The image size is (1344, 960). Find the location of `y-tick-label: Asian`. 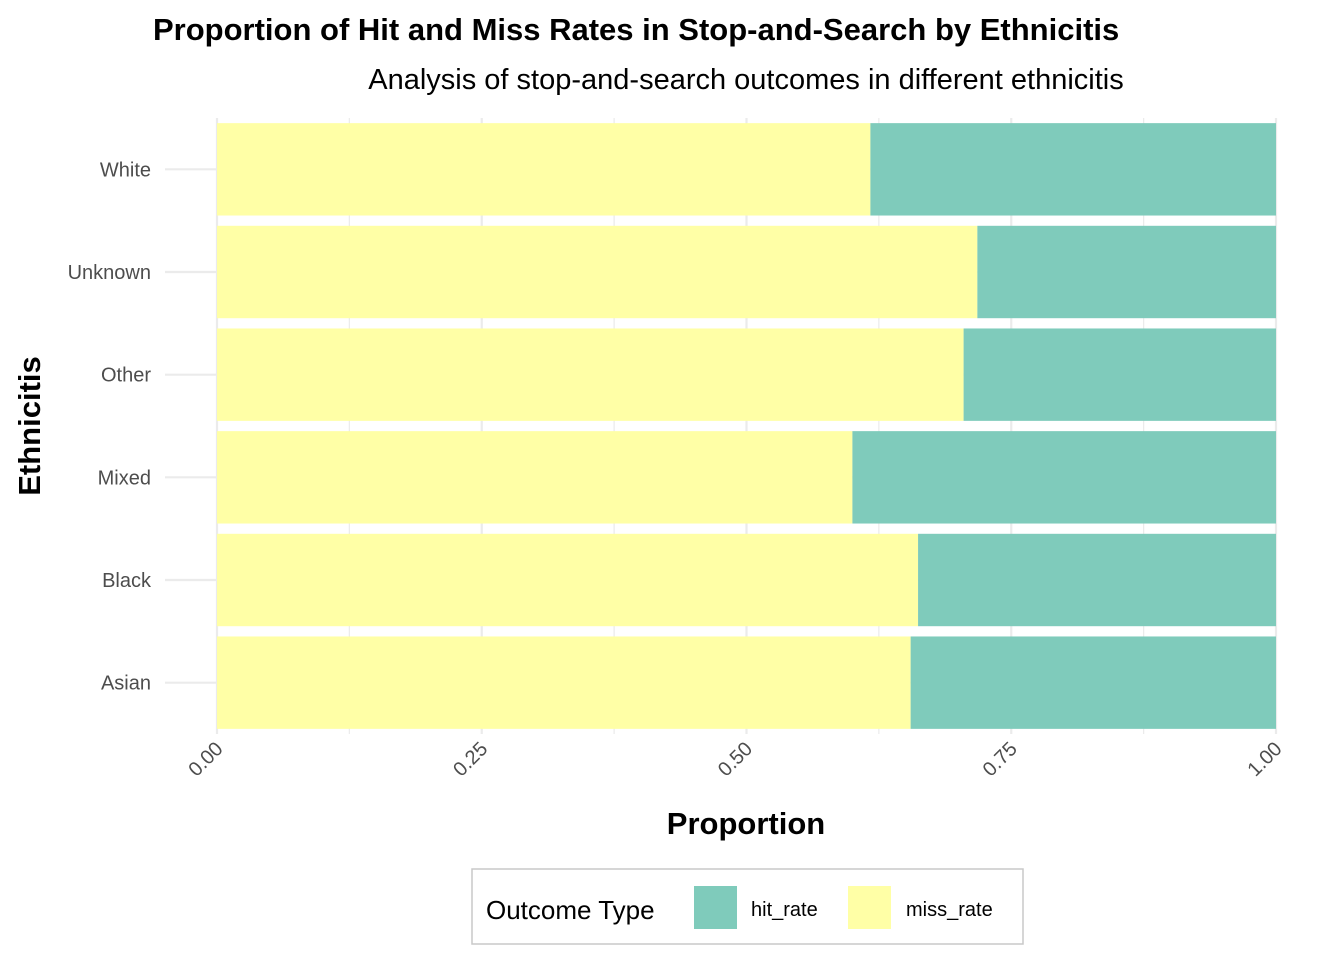

y-tick-label: Asian is located at coordinates (126, 684).